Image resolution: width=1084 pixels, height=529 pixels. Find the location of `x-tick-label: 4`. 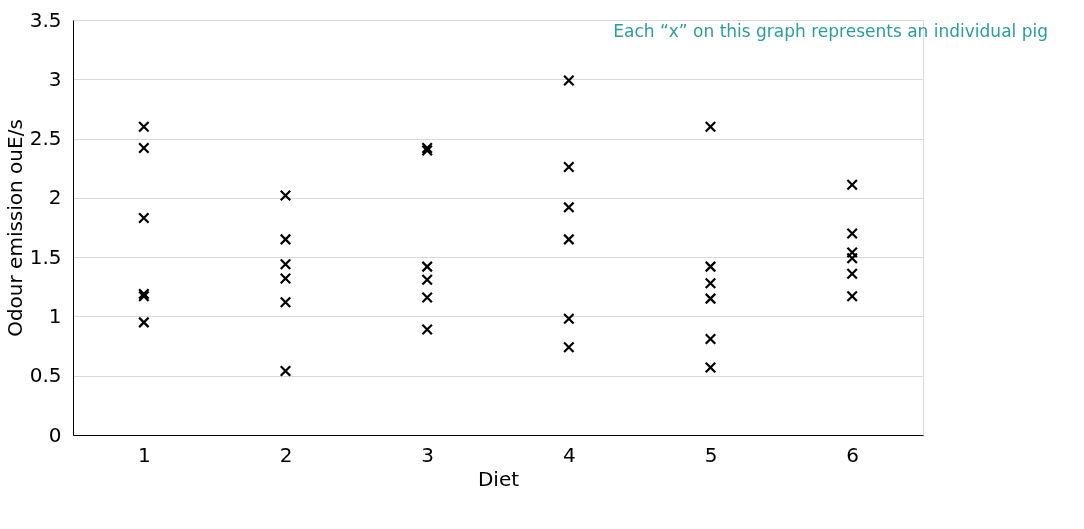

x-tick-label: 4 is located at coordinates (569, 454).